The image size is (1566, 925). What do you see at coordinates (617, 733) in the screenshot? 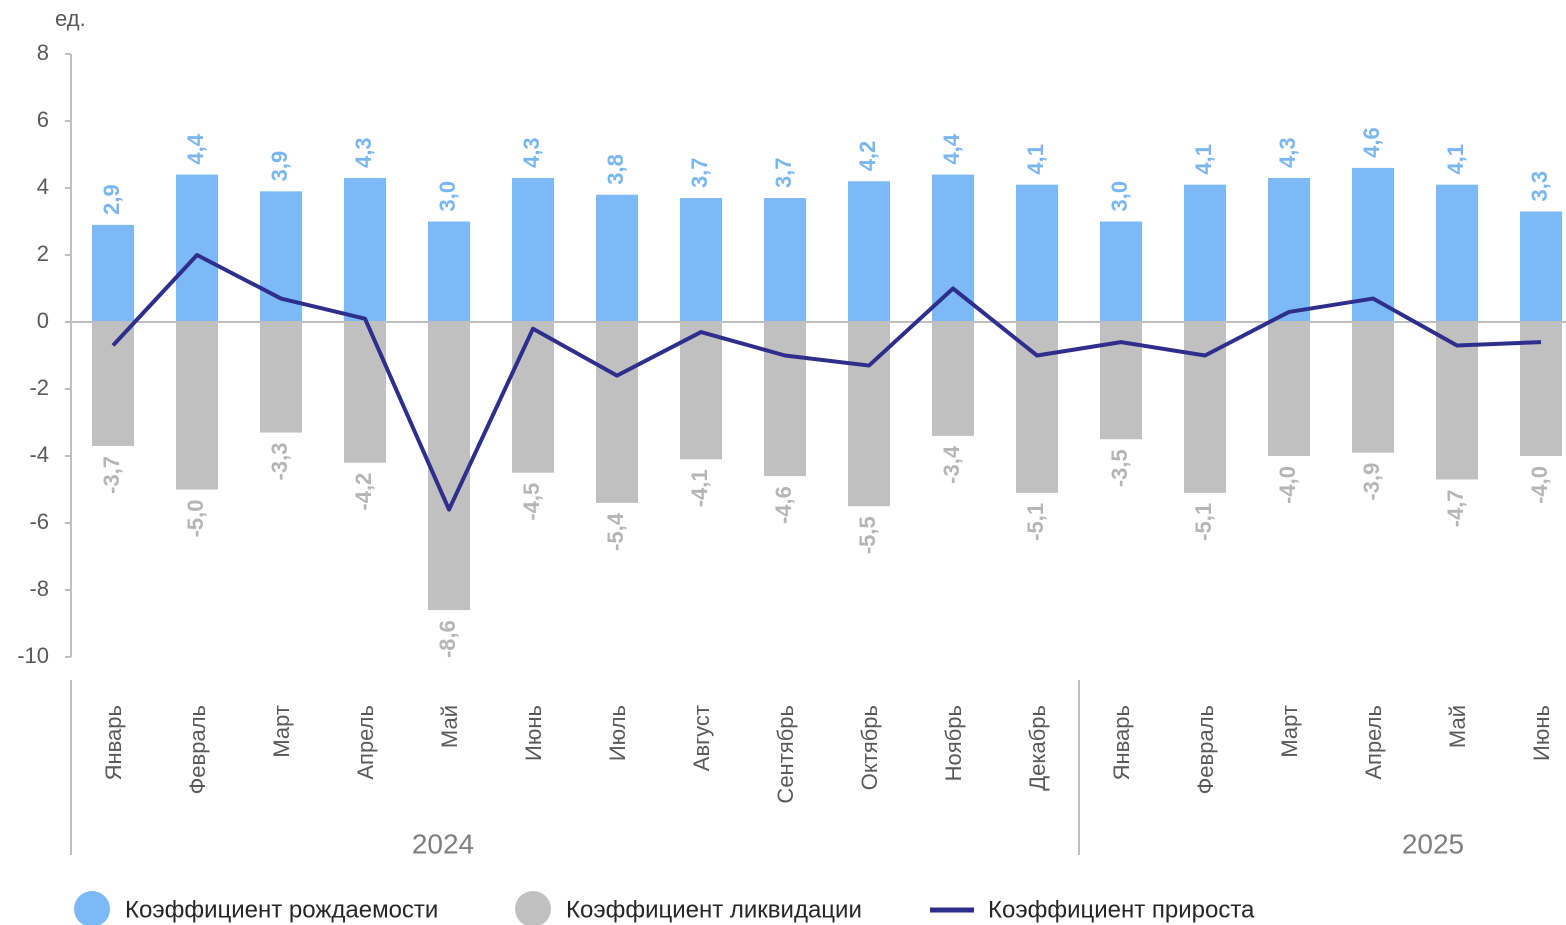
I see `x-tick-label: Июль` at bounding box center [617, 733].